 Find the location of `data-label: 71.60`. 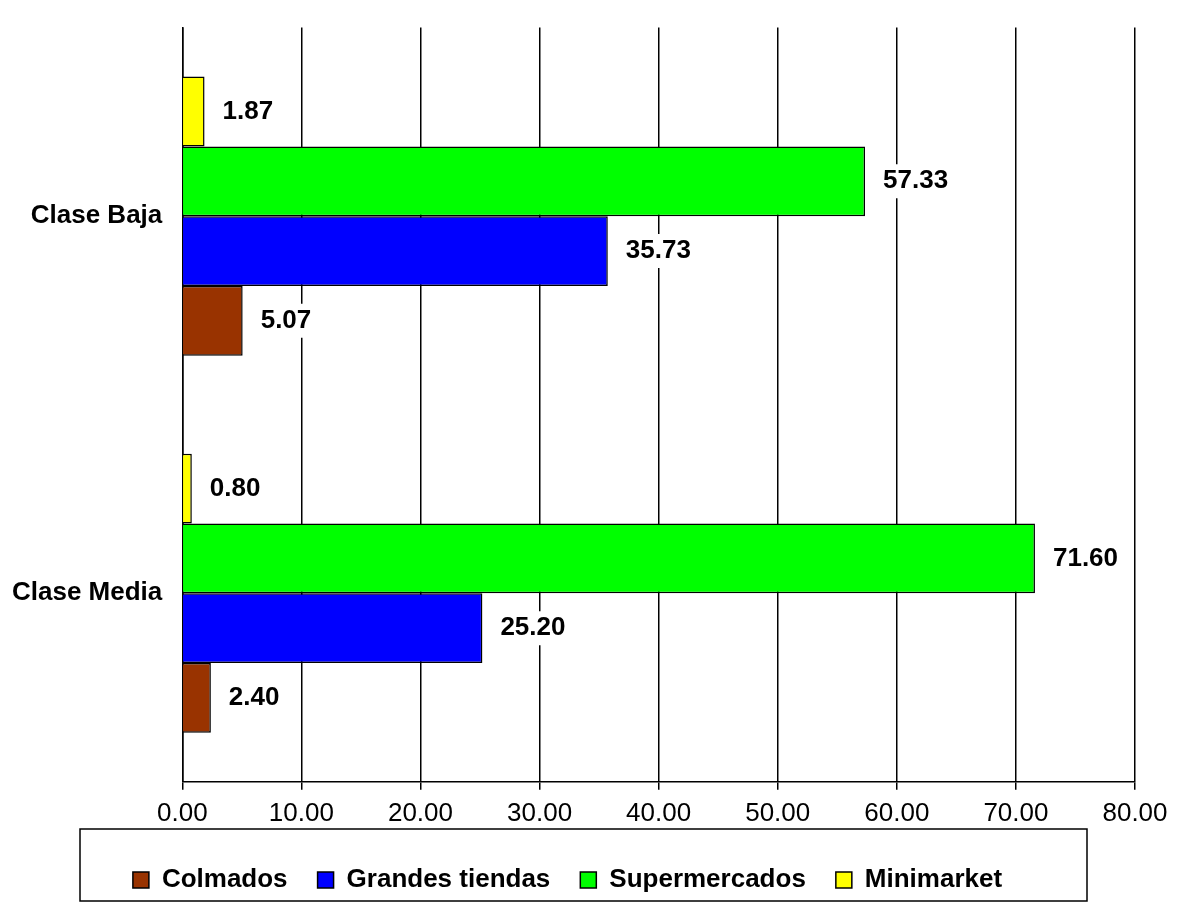

data-label: 71.60 is located at coordinates (1085, 556).